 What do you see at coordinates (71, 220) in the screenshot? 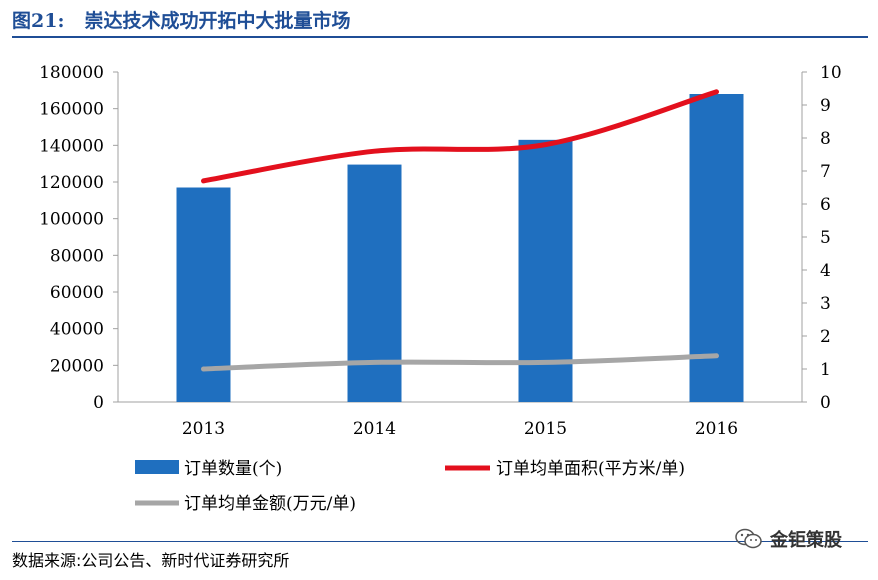
I see `left-tick-label: 100000` at bounding box center [71, 220].